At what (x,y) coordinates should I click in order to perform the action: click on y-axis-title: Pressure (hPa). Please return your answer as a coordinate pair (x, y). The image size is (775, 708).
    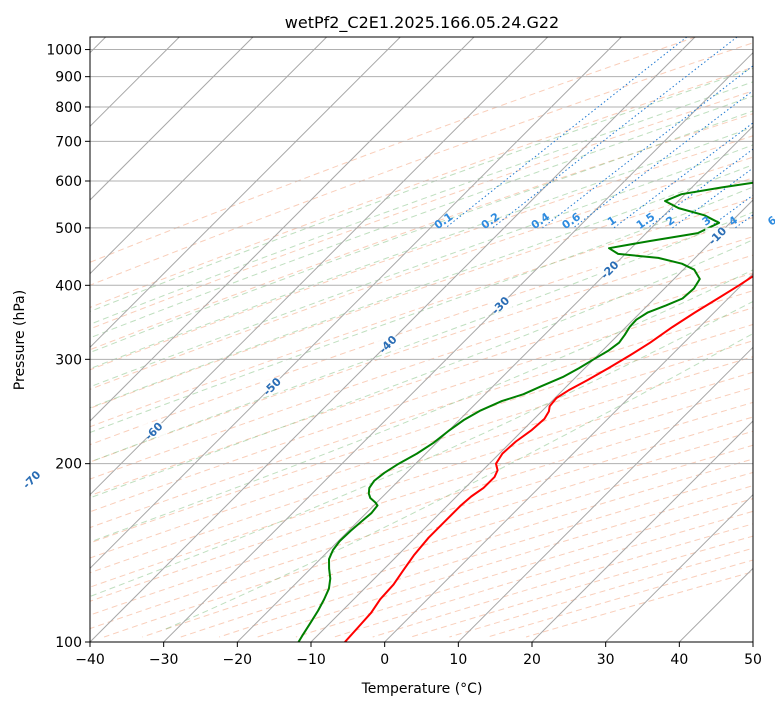
    Looking at the image, I should click on (20, 340).